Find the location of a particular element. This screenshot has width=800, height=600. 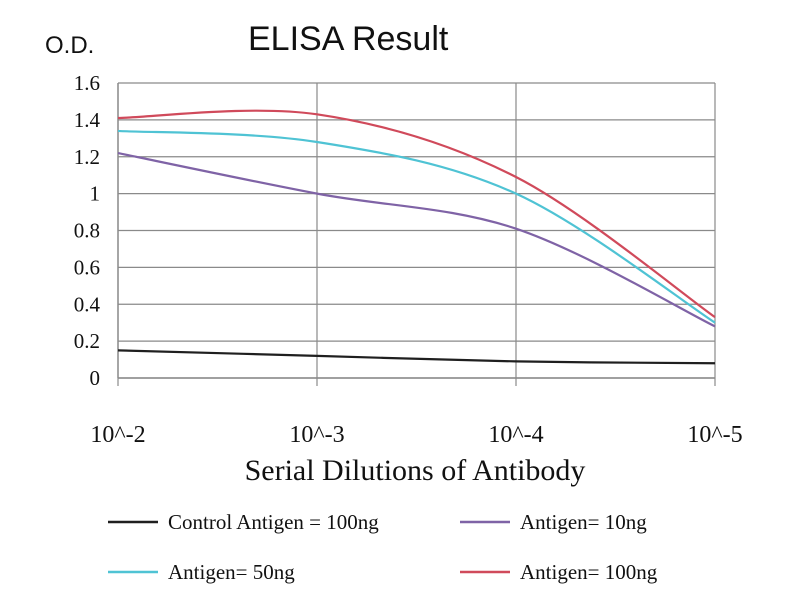

y-tick-label: 0.6 is located at coordinates (87, 267).